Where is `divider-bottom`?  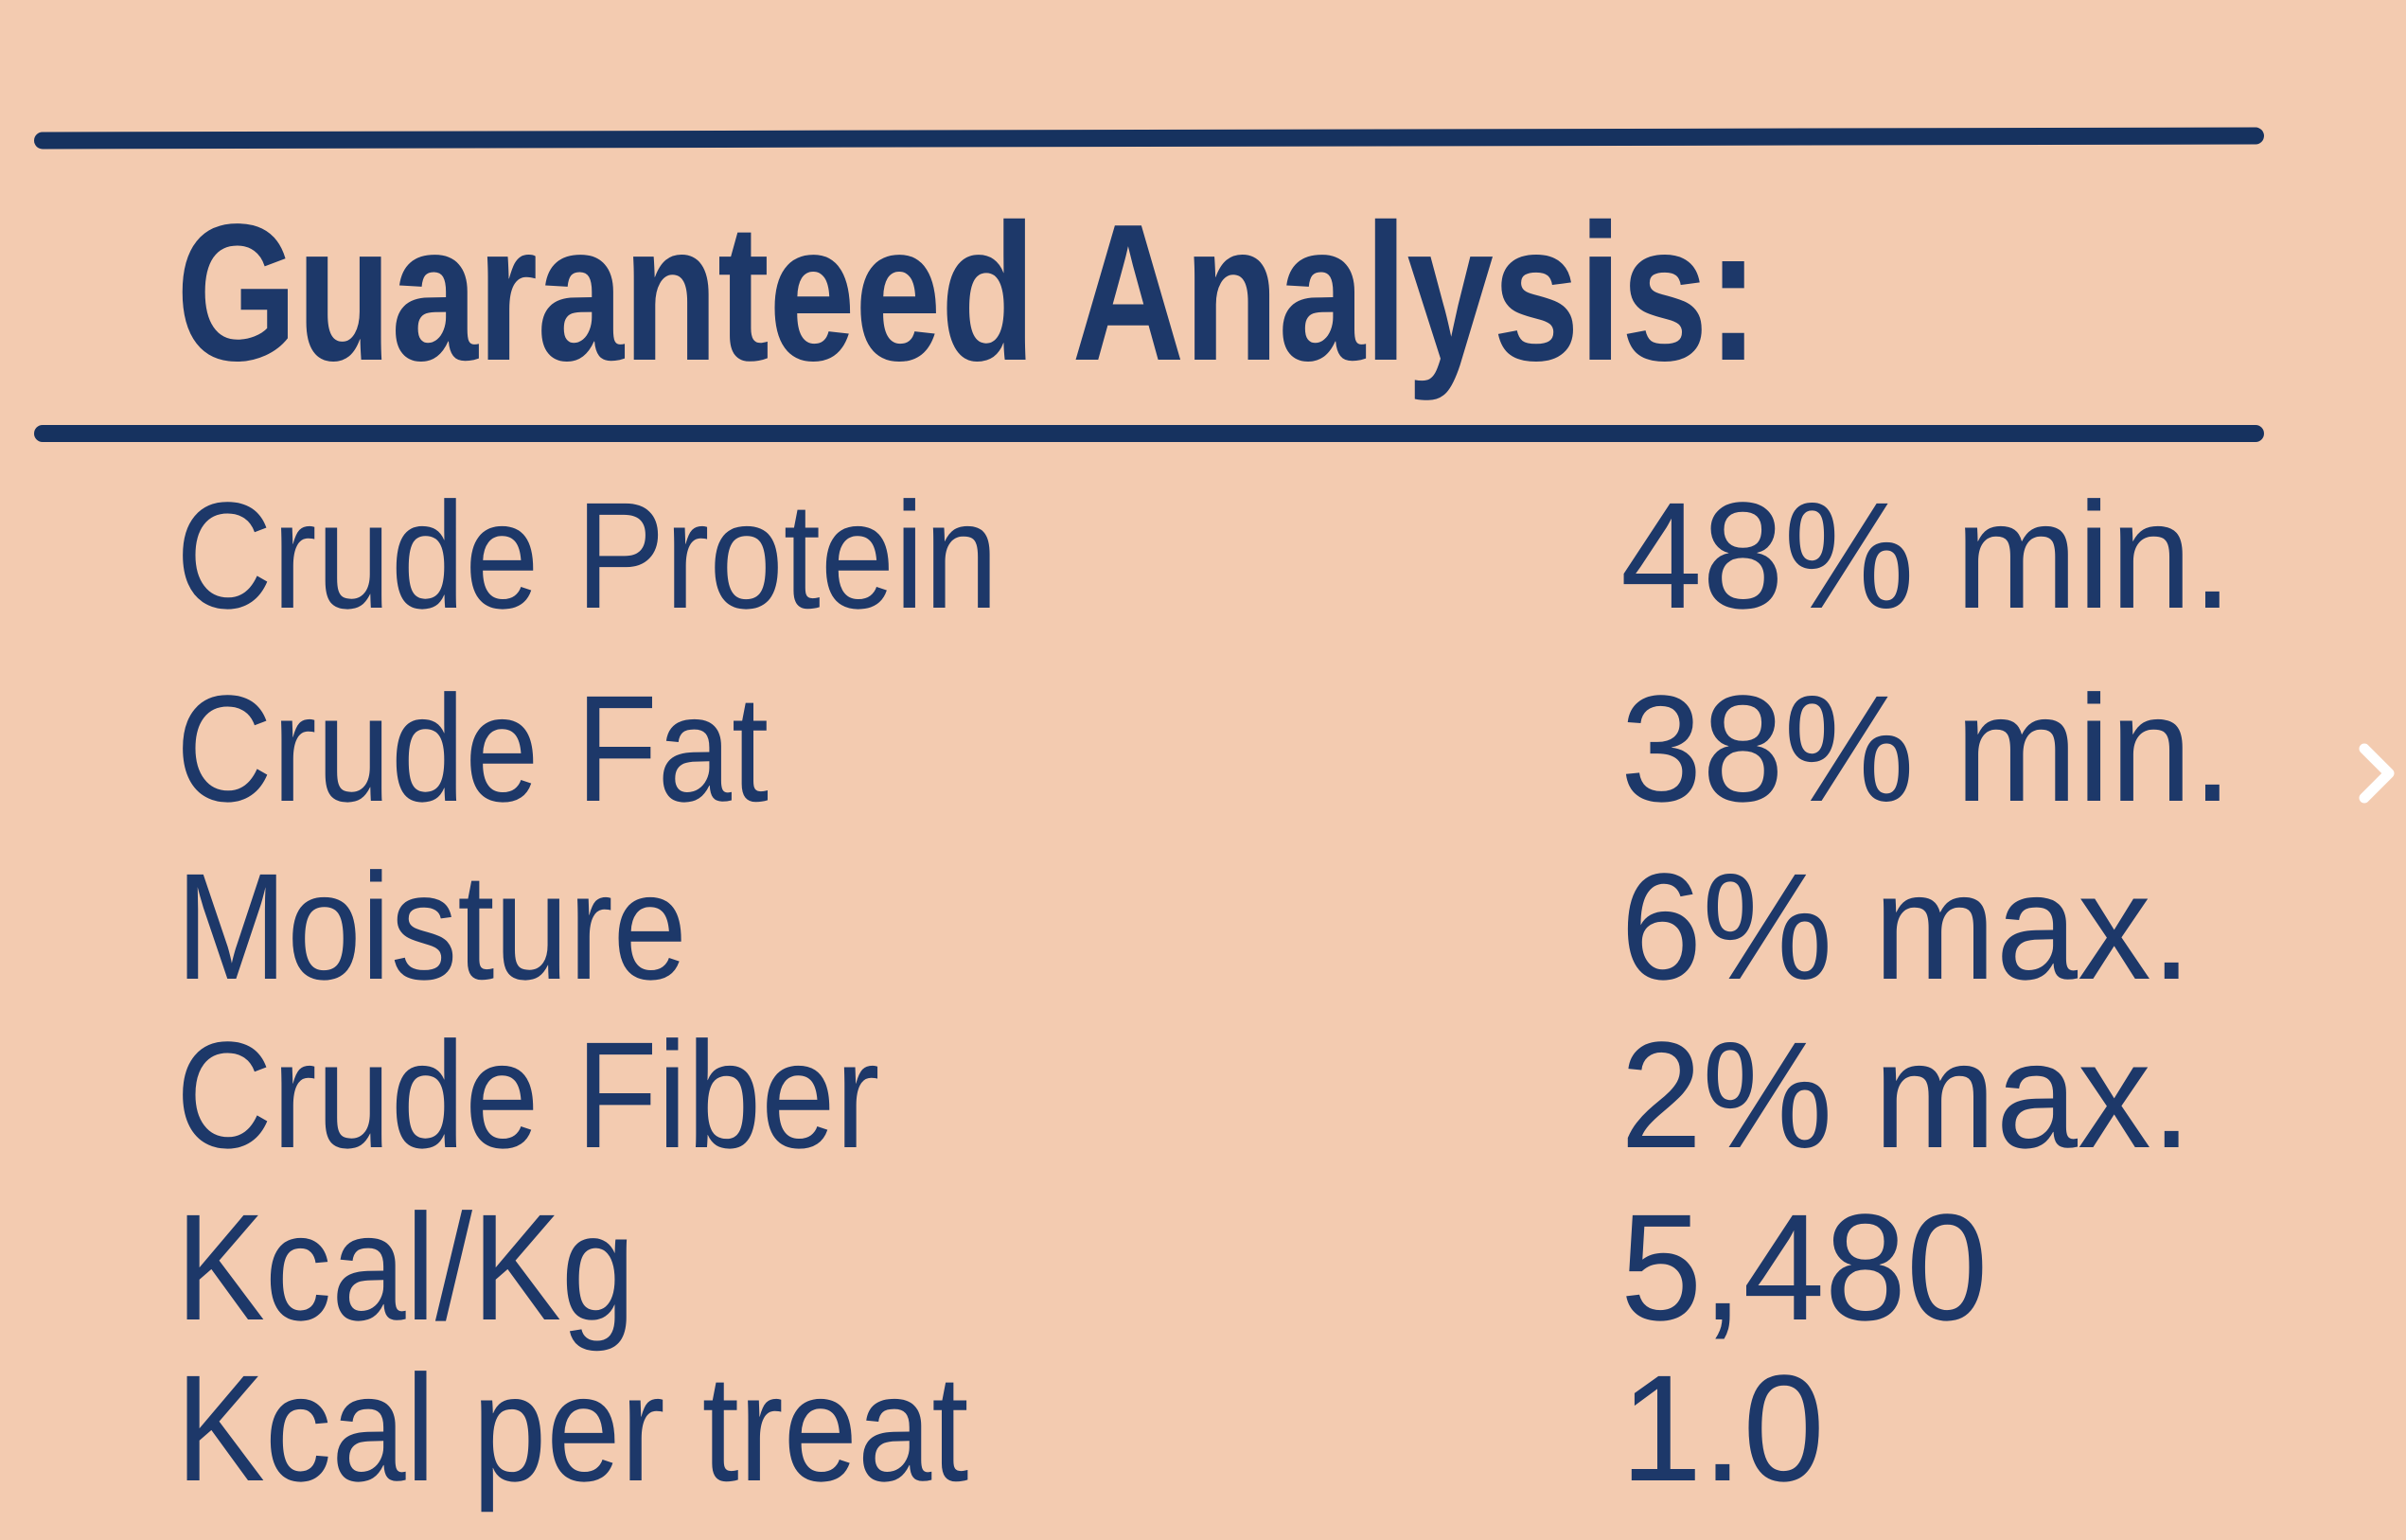 divider-bottom is located at coordinates (1149, 433).